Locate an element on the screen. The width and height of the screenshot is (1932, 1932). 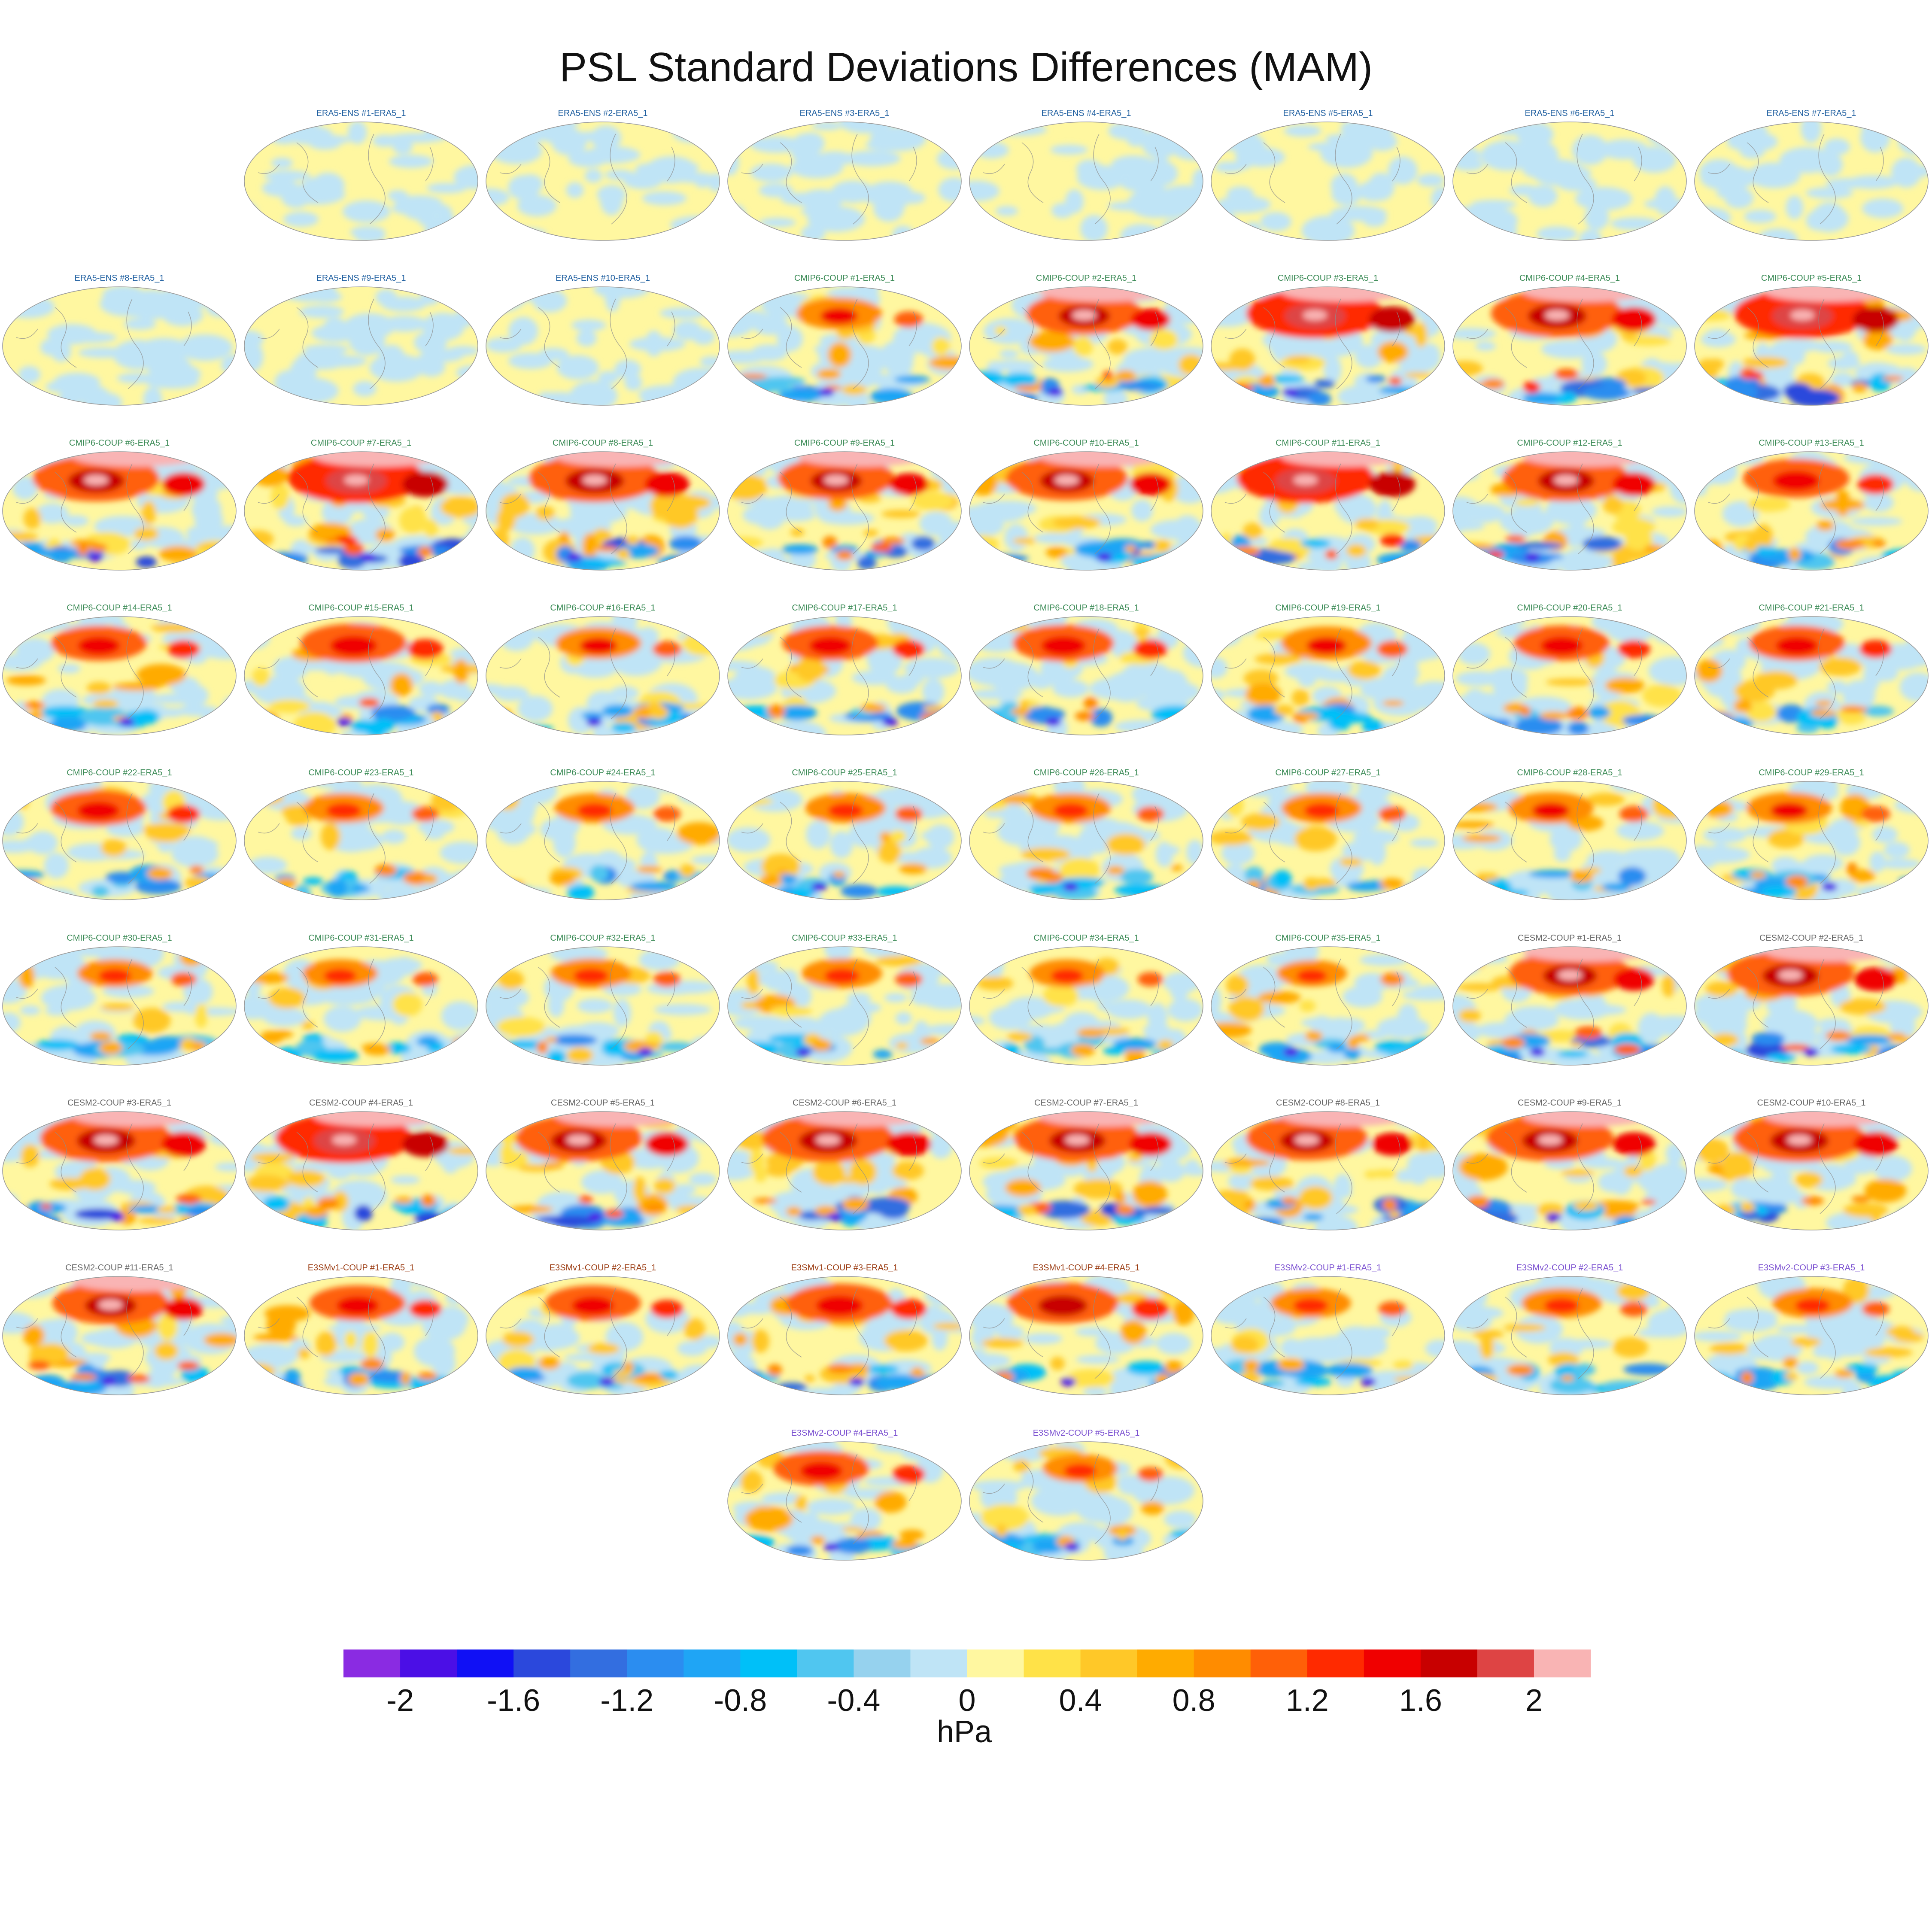
map-panel-title: CMIP6-COUP #17-ERA5_1 is located at coordinates (845, 608).